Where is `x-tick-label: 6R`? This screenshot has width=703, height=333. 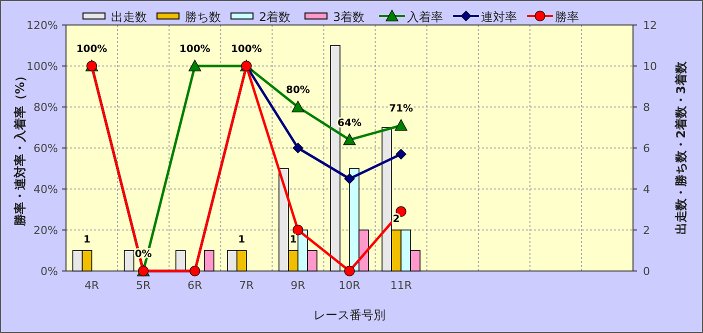
x-tick-label: 6R is located at coordinates (195, 285).